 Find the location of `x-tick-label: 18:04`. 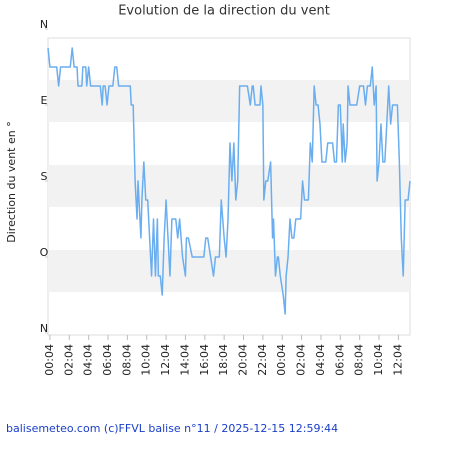

x-tick-label: 18:04 is located at coordinates (223, 360).